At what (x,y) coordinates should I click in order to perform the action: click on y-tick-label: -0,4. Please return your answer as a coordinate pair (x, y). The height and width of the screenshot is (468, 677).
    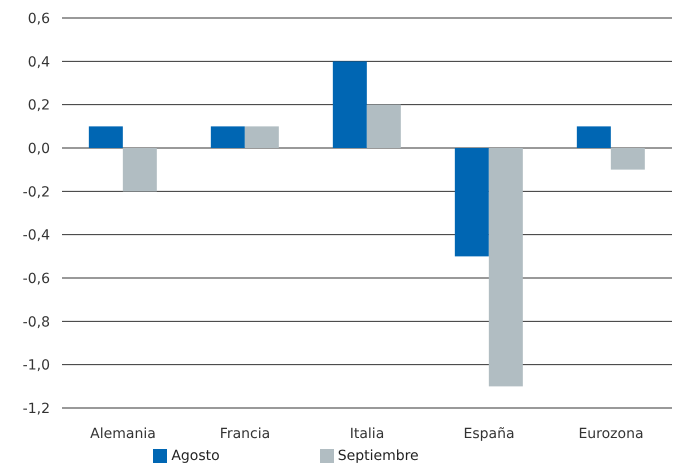
    Looking at the image, I should click on (36, 236).